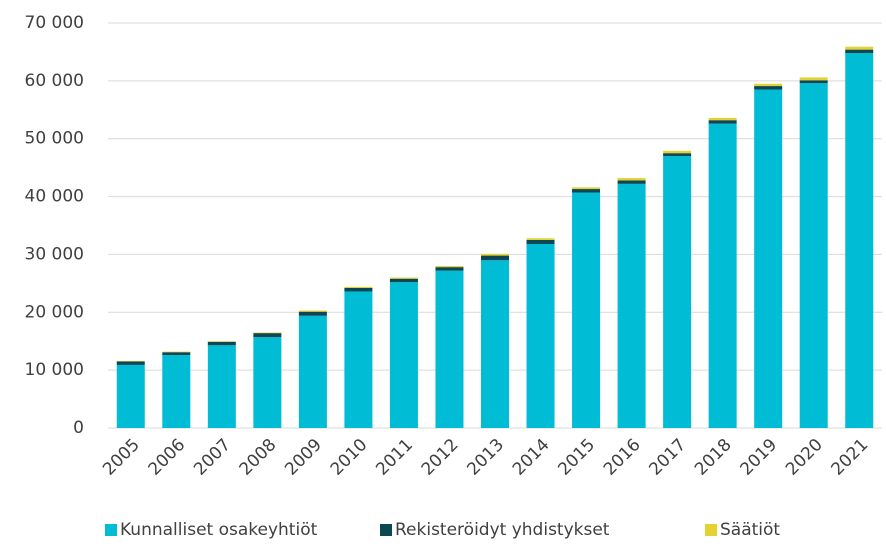  Describe the element at coordinates (750, 530) in the screenshot. I see `legend-label: Säätiöt` at that location.